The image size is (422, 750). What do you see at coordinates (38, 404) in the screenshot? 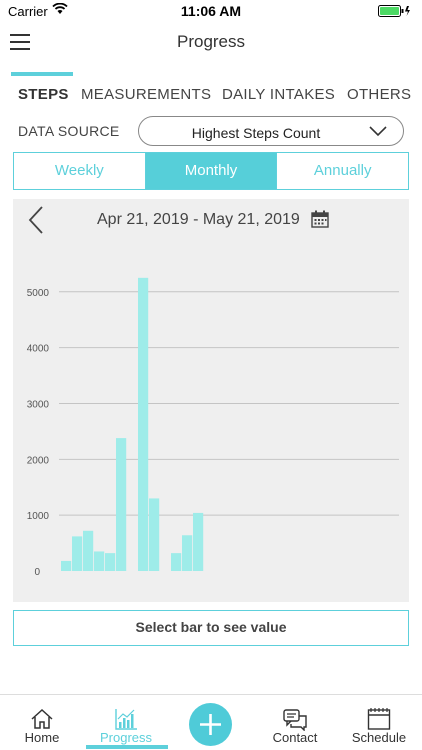
I see `y-tick-label: 3000` at bounding box center [38, 404].